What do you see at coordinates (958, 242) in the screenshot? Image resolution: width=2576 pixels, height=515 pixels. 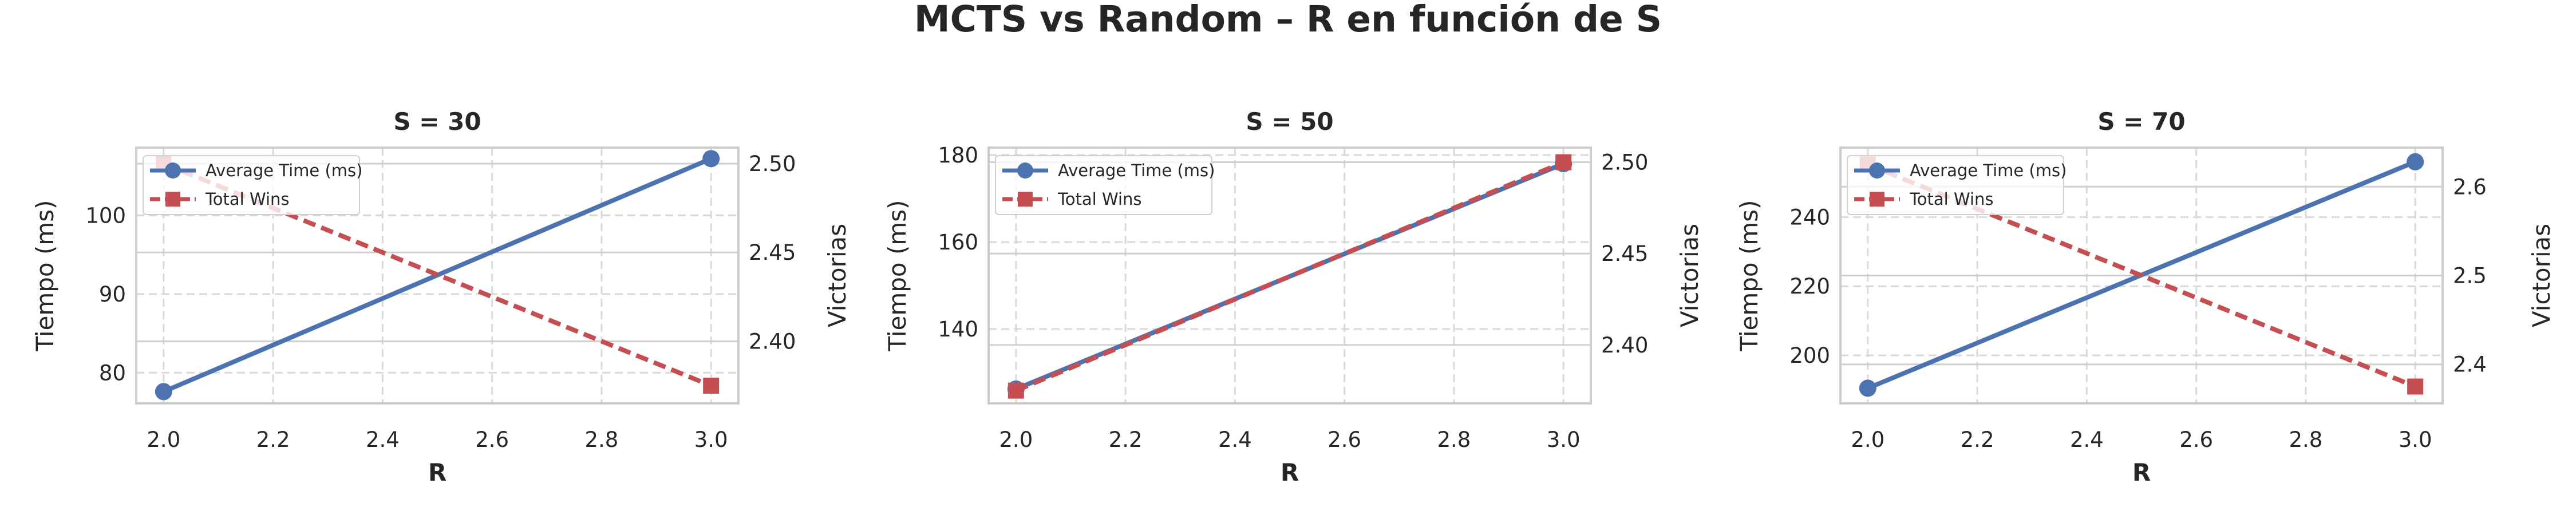 I see `y-tick-label: 160` at bounding box center [958, 242].